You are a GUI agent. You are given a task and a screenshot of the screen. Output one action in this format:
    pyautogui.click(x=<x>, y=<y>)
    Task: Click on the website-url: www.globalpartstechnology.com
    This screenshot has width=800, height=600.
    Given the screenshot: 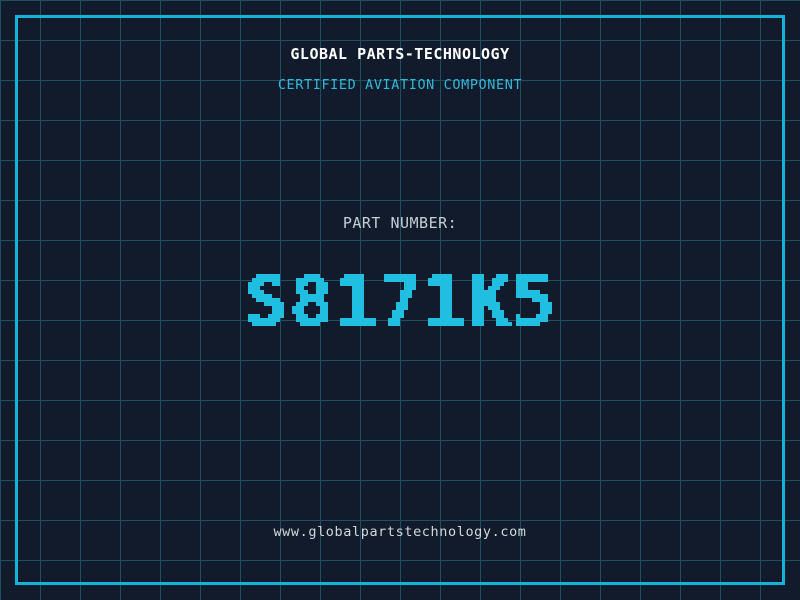 What is the action you would take?
    pyautogui.click(x=400, y=532)
    